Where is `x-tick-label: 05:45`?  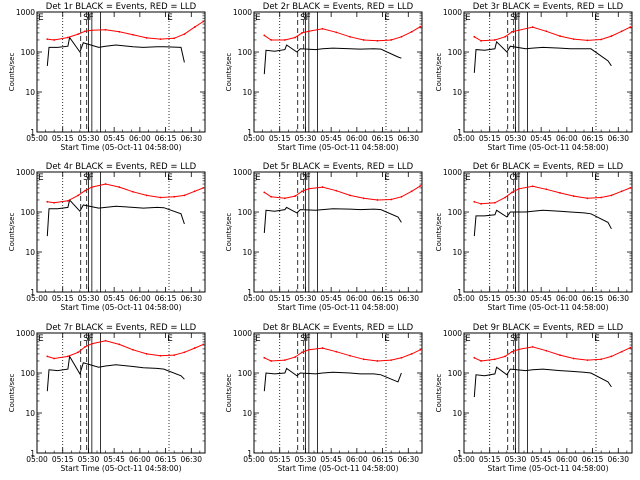 x-tick-label: 05:45 is located at coordinates (331, 298).